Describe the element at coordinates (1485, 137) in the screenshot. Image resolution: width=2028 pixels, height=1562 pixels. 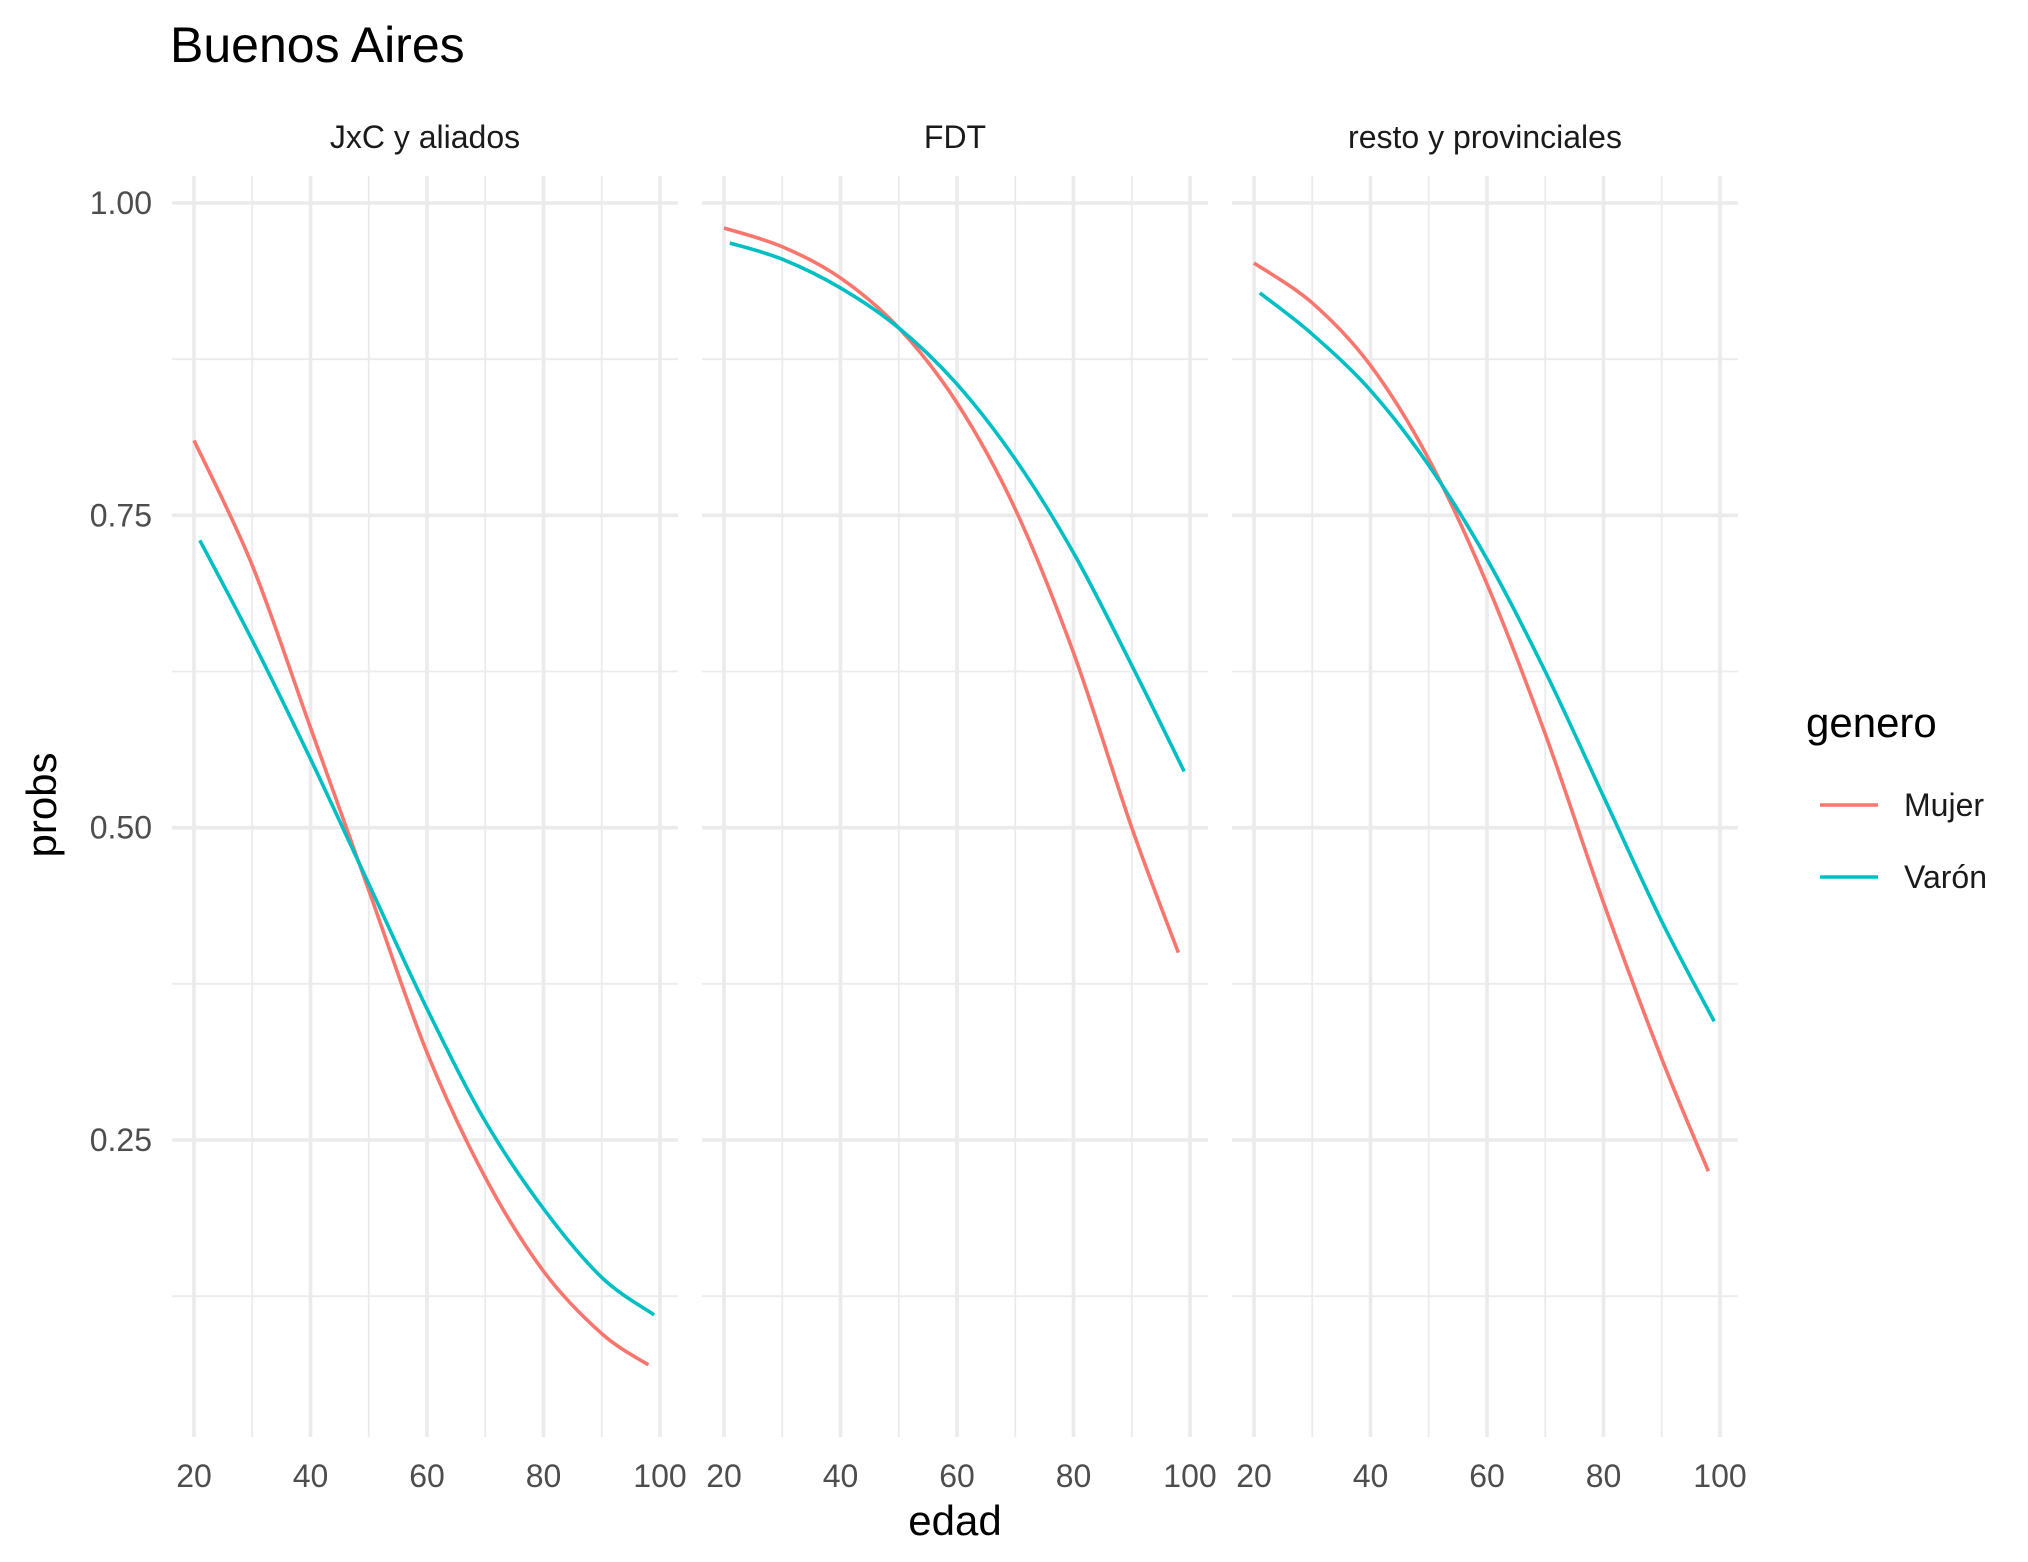
I see `facet-label: resto y provinciales` at that location.